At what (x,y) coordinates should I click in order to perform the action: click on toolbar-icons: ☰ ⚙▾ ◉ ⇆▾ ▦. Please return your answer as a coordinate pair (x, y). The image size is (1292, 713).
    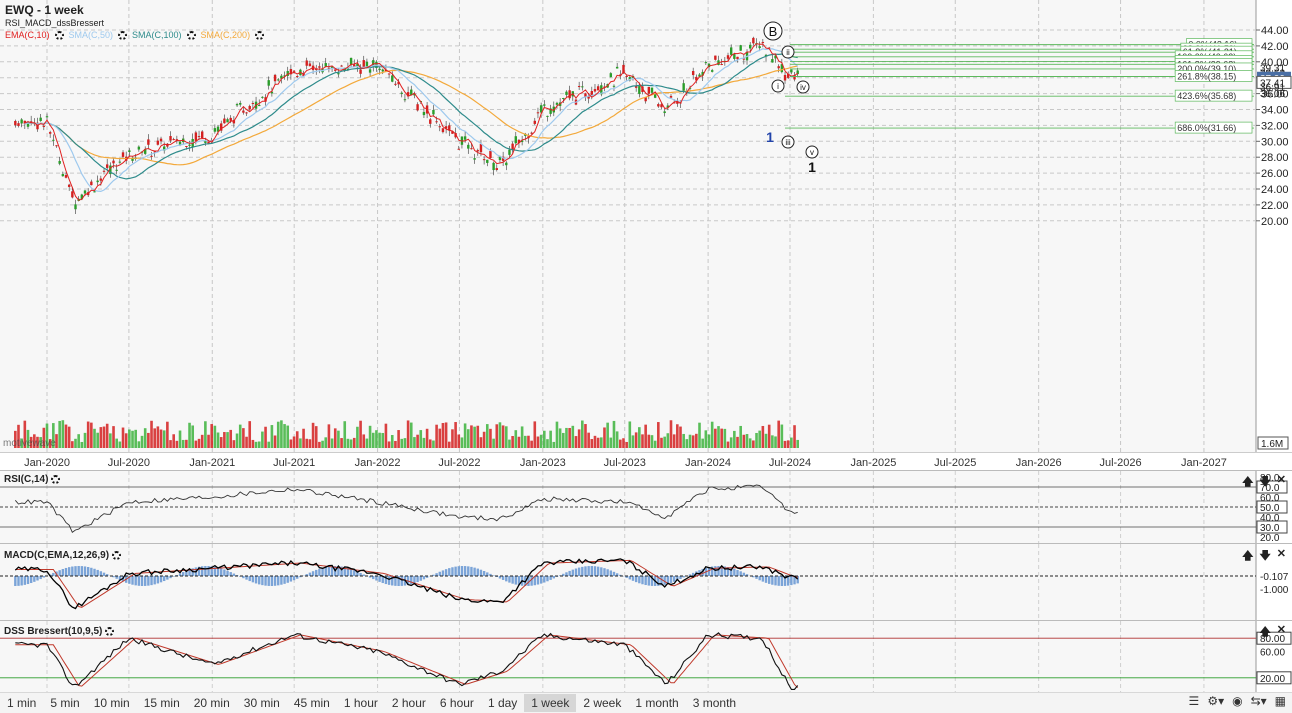
    Looking at the image, I should click on (1237, 701).